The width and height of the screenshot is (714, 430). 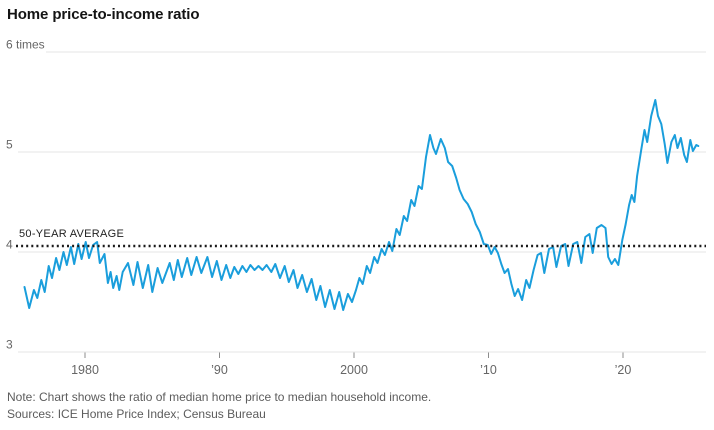 What do you see at coordinates (85, 370) in the screenshot?
I see `x-axis-label-1980: 1980` at bounding box center [85, 370].